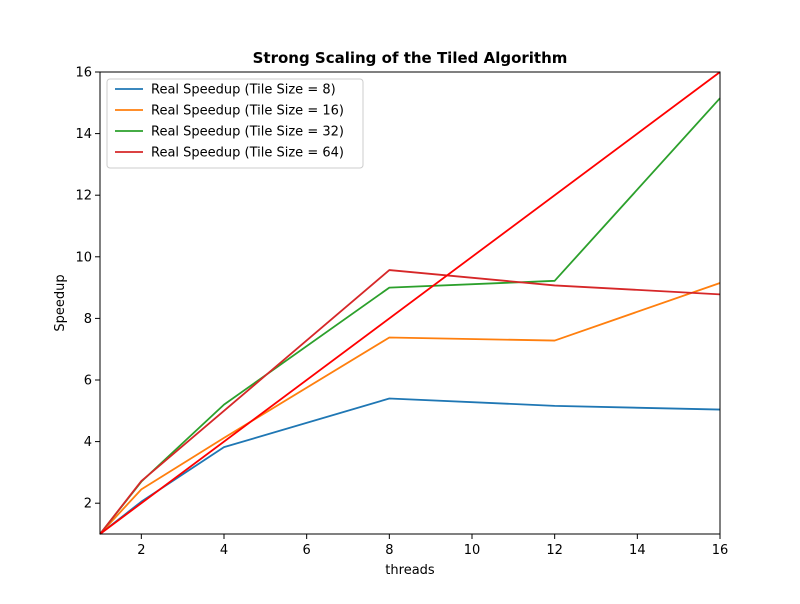  Describe the element at coordinates (141, 550) in the screenshot. I see `x-tick-label: 2` at that location.